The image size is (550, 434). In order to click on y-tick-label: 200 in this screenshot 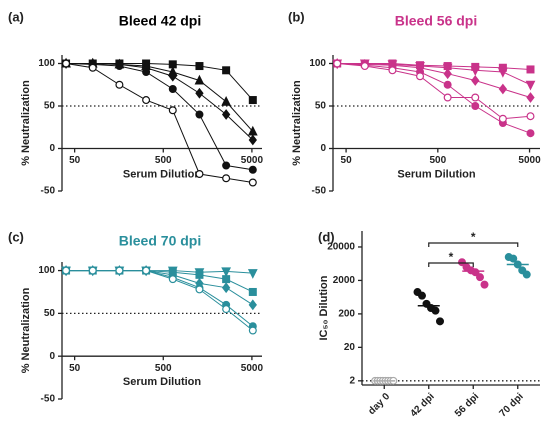, I will do `click(346, 314)`.